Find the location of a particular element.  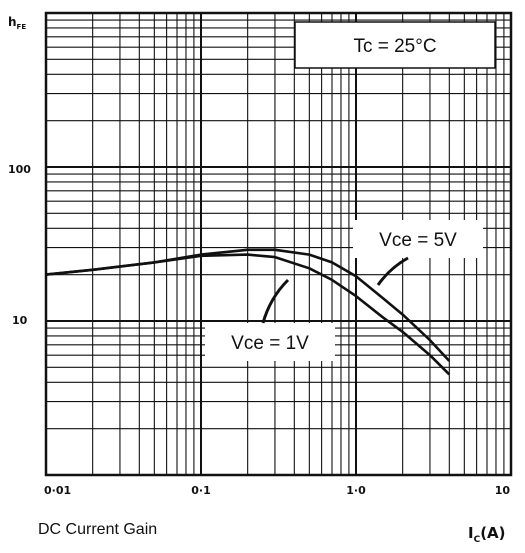

x-tick-label: 0·01 is located at coordinates (57, 490).